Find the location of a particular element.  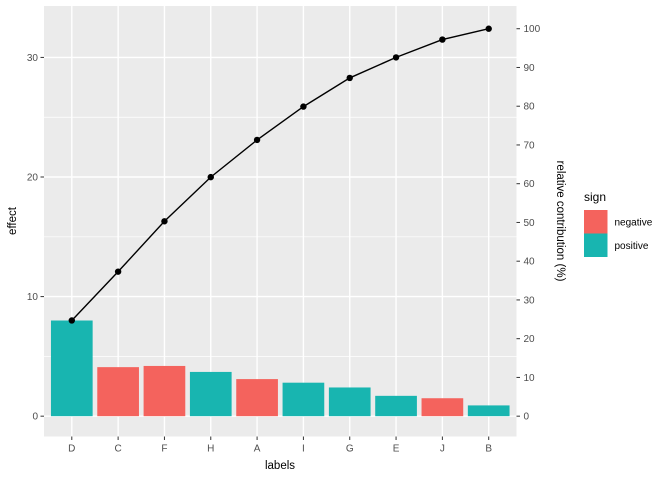

bar-D is located at coordinates (71, 368).